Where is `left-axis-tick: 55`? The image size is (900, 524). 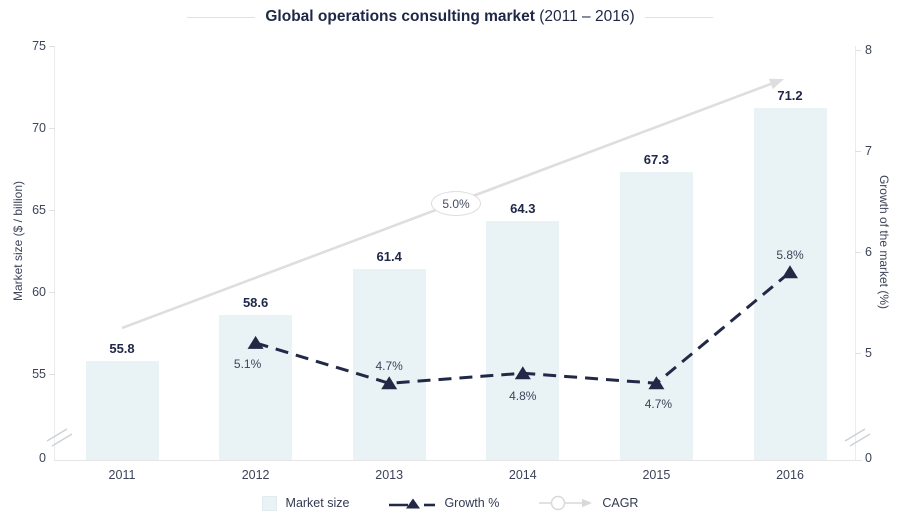 left-axis-tick: 55 is located at coordinates (39, 374).